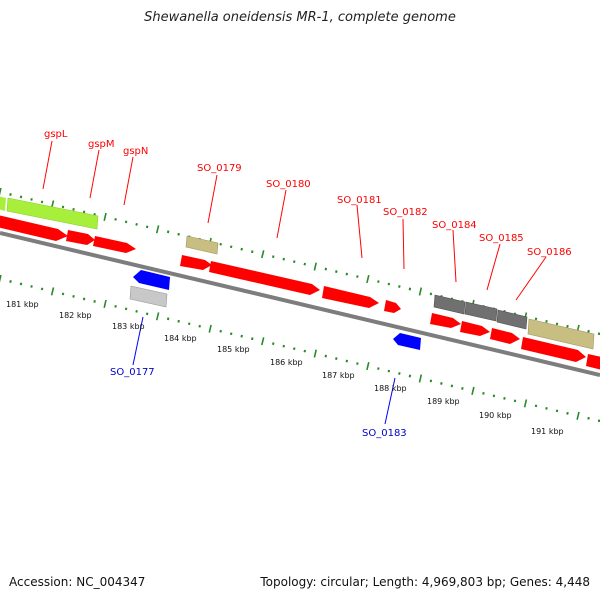  What do you see at coordinates (56, 134) in the screenshot?
I see `gene-label: gspL` at bounding box center [56, 134].